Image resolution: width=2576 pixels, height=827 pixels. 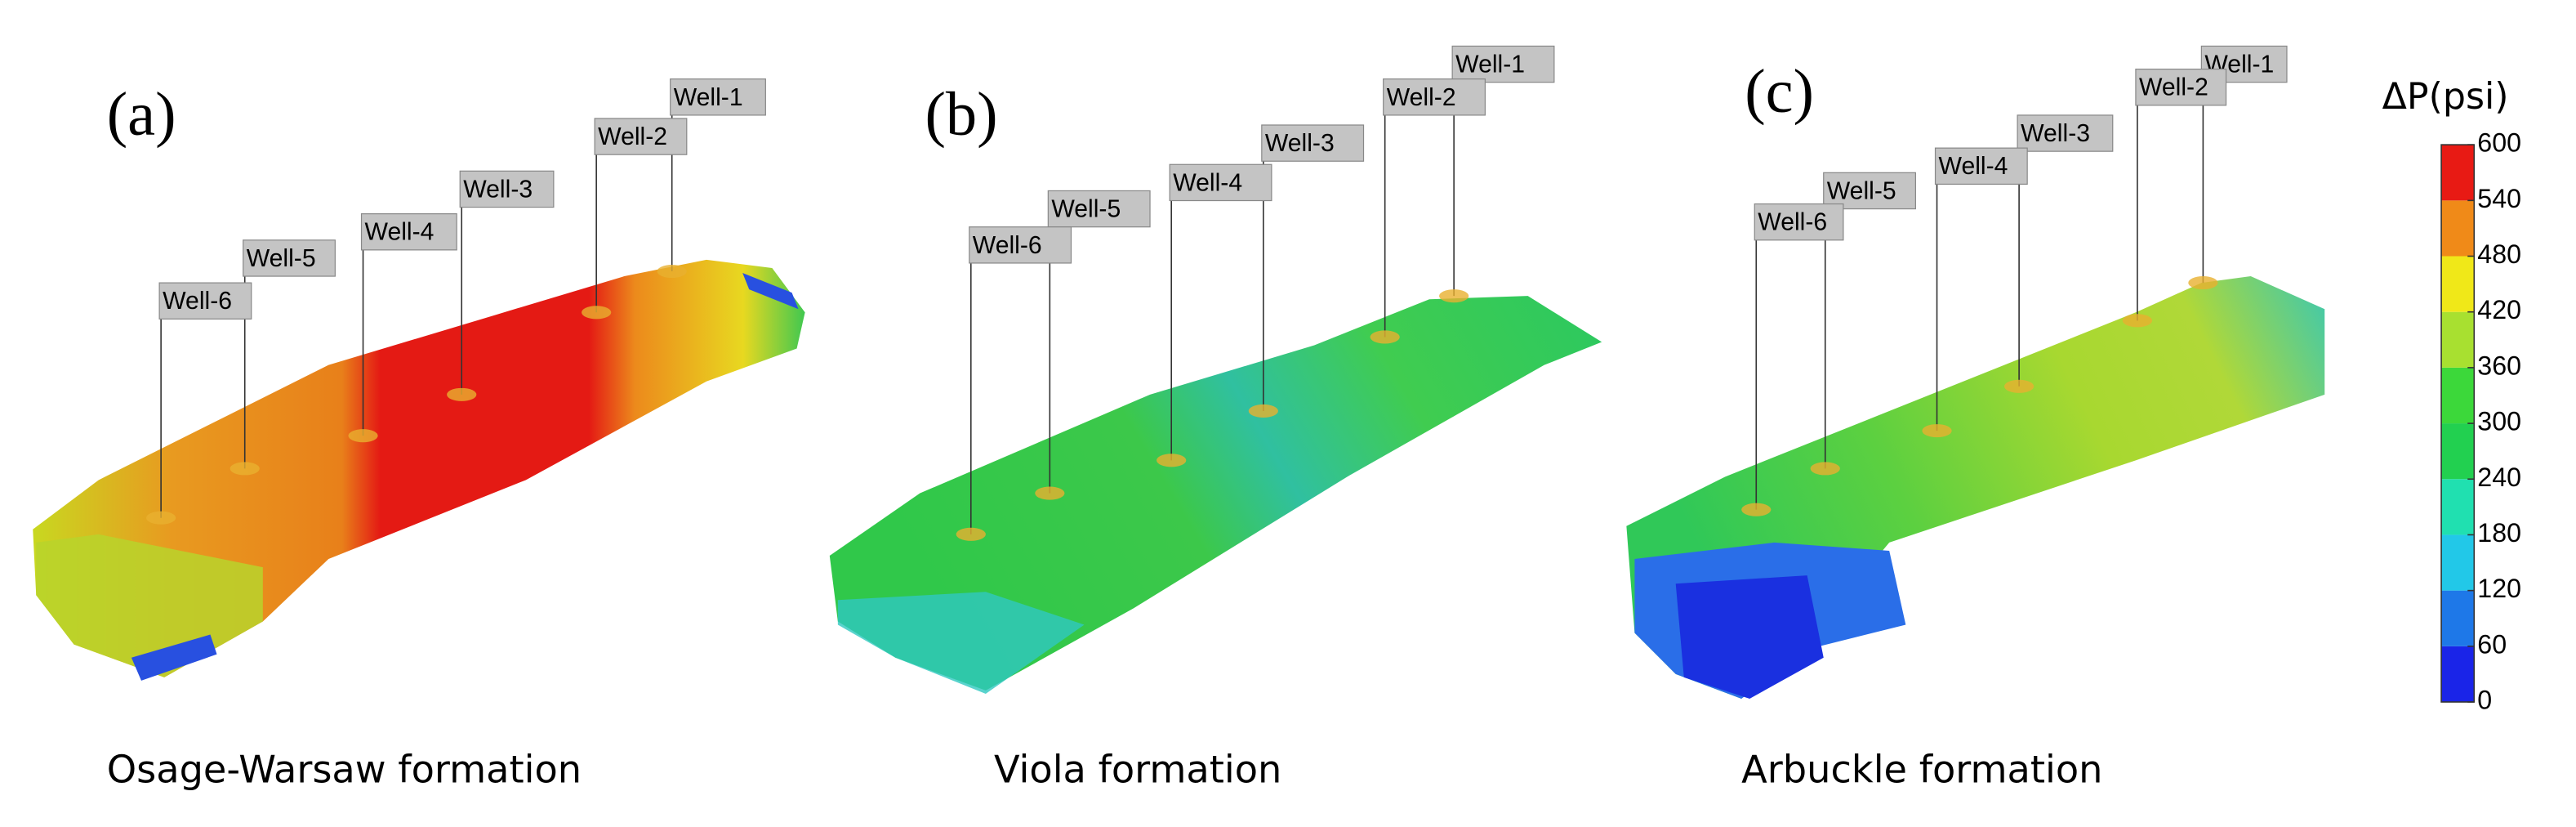 What do you see at coordinates (2445, 97) in the screenshot?
I see `colorbar-title: ΔP(psi)` at bounding box center [2445, 97].